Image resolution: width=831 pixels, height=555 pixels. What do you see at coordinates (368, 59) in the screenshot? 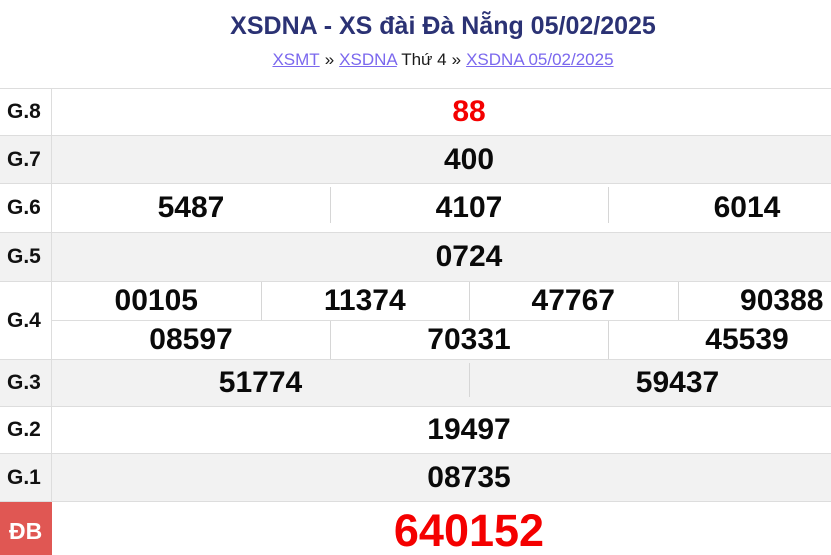
I see `breadcrumb-link-xsdna: XSDNA` at bounding box center [368, 59].